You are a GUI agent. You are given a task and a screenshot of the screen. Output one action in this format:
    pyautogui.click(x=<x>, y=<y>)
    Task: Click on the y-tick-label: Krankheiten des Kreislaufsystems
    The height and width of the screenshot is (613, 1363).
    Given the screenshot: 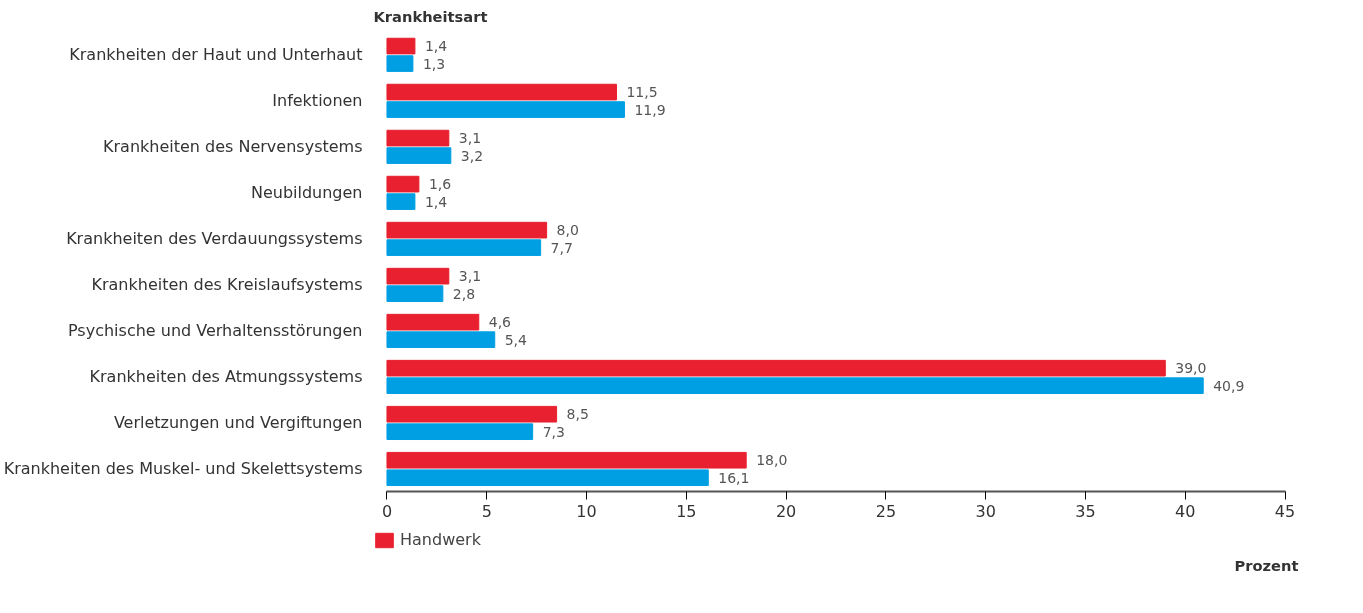 What is the action you would take?
    pyautogui.click(x=227, y=285)
    